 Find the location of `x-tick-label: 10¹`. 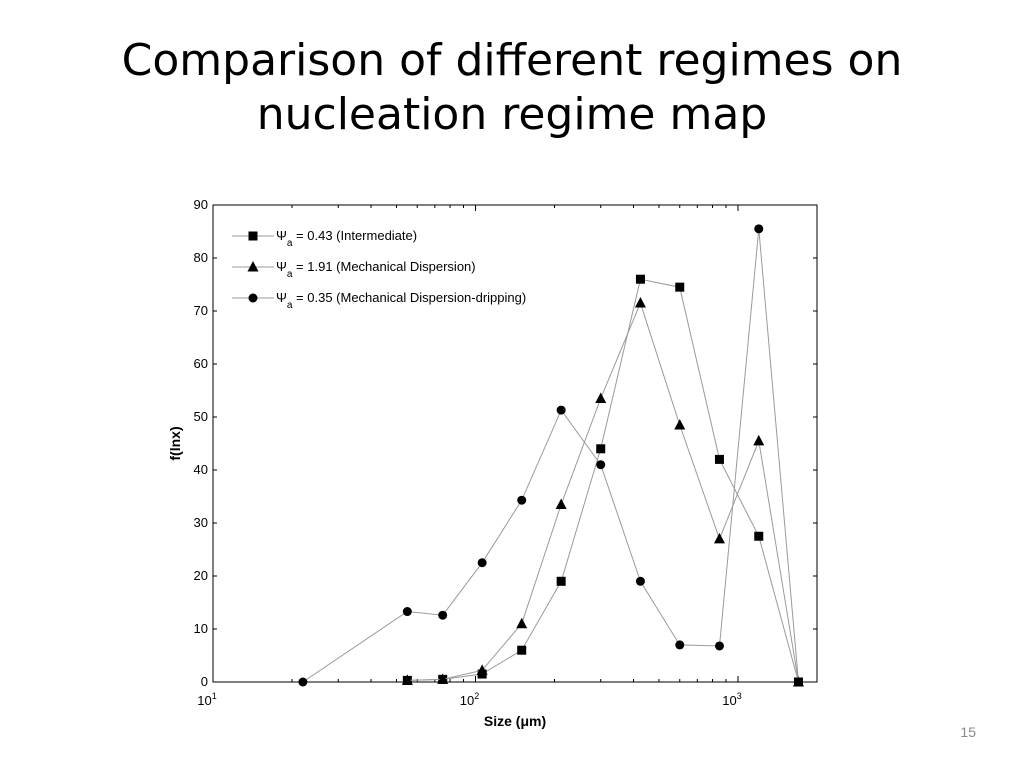

x-tick-label: 10¹ is located at coordinates (206, 699).